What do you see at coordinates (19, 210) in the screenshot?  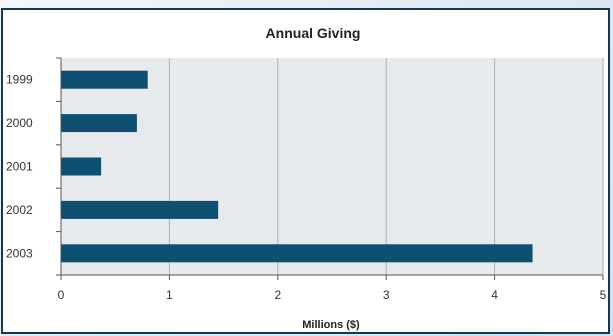 I see `y-tick-label: 2002` at bounding box center [19, 210].